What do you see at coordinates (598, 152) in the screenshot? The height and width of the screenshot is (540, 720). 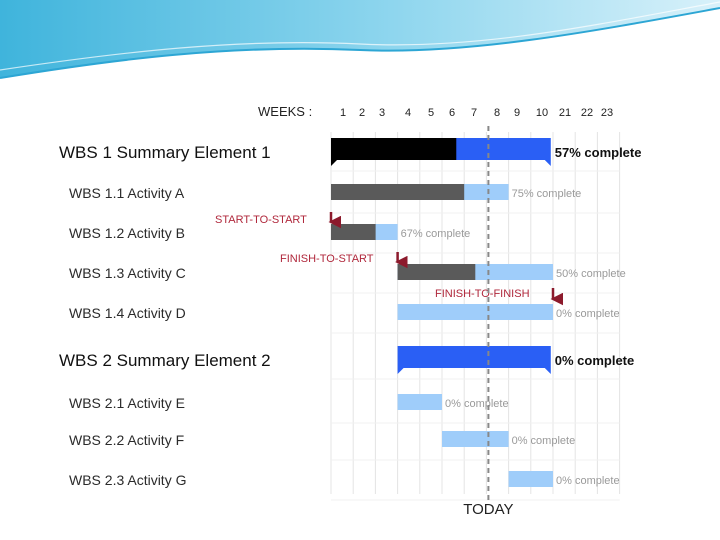 I see `summary-percent-label: 57% complete` at bounding box center [598, 152].